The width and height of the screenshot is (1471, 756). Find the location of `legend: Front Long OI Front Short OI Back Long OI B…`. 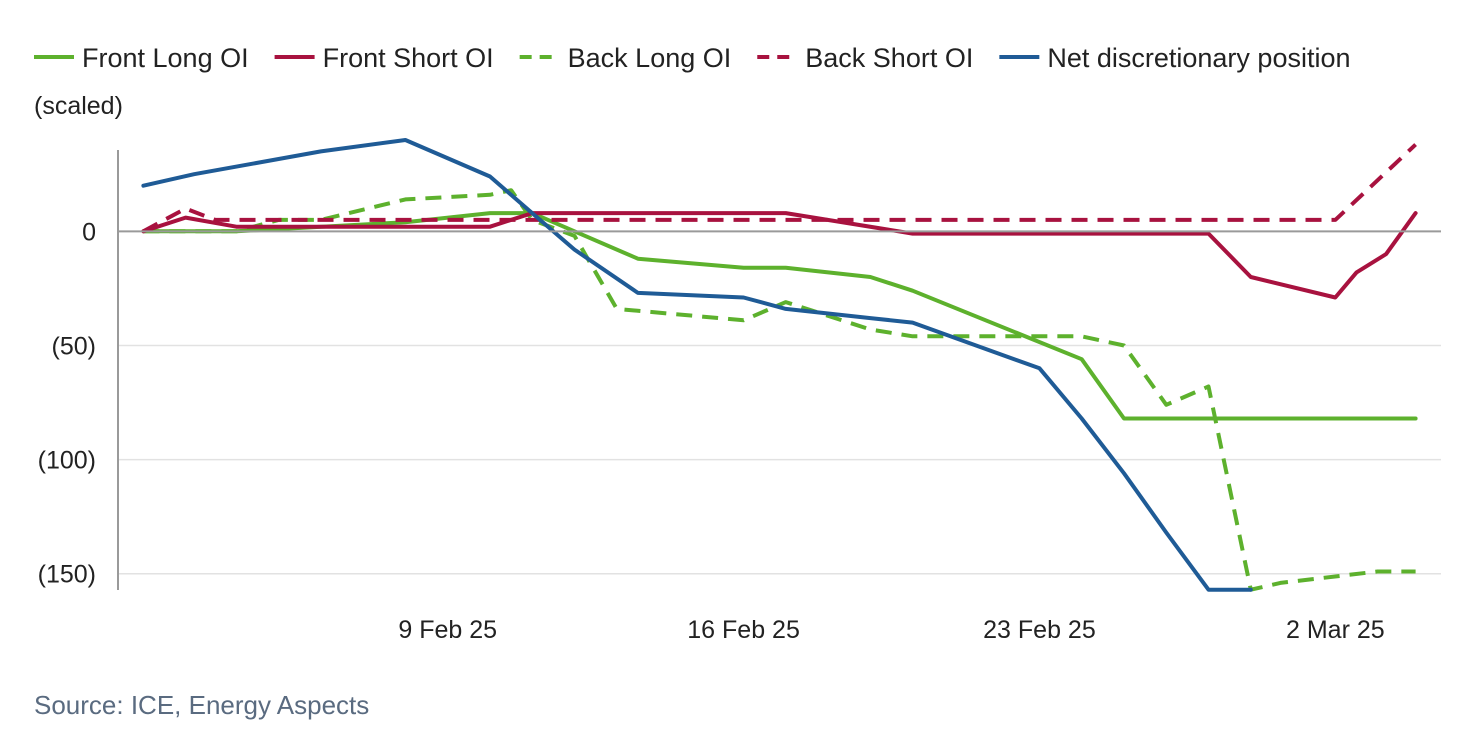

legend: Front Long OI Front Short OI Back Long OI B… is located at coordinates (692, 58).